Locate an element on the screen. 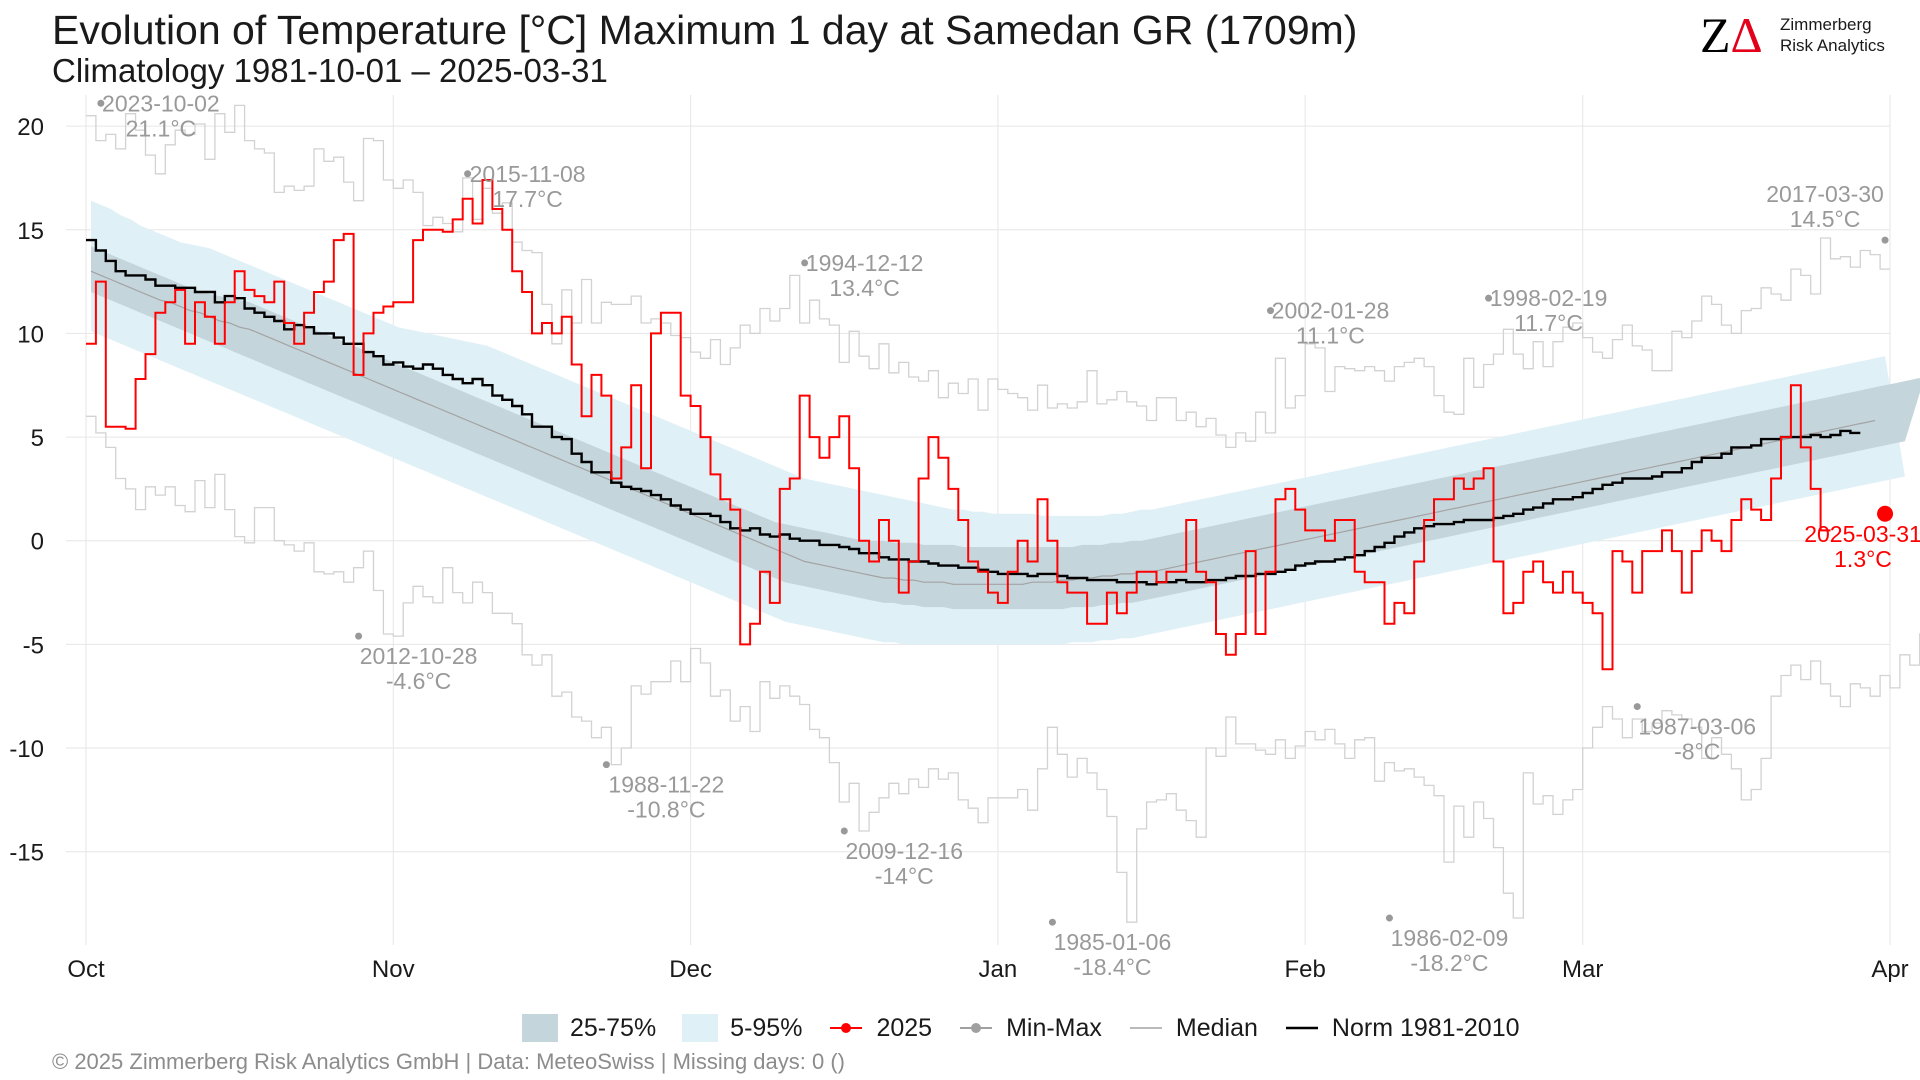  legend-item-norm: Norm 1981-2010 is located at coordinates (1402, 1028).